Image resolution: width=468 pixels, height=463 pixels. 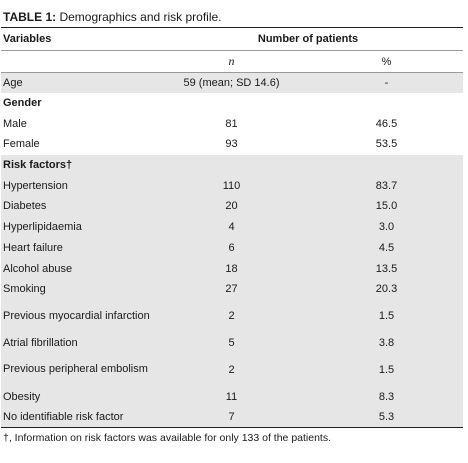 What do you see at coordinates (386, 416) in the screenshot?
I see `row-percent: 5.3` at bounding box center [386, 416].